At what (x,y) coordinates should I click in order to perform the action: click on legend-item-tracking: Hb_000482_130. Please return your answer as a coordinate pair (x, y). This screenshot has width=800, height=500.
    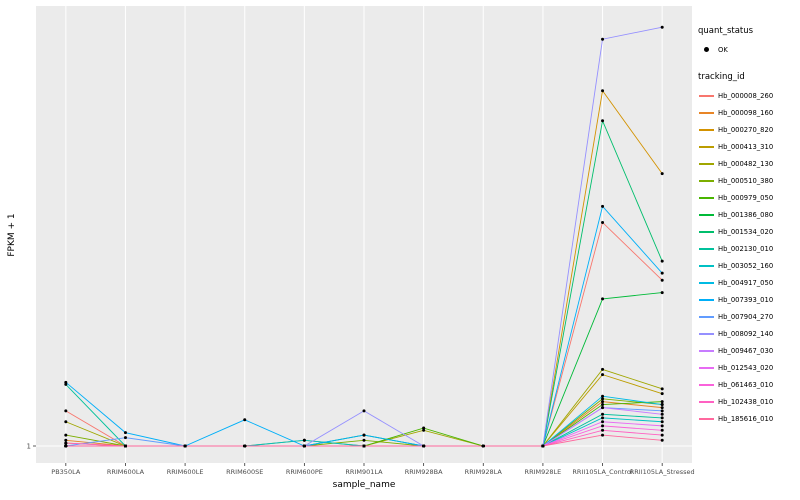
    Looking at the image, I should click on (748, 163).